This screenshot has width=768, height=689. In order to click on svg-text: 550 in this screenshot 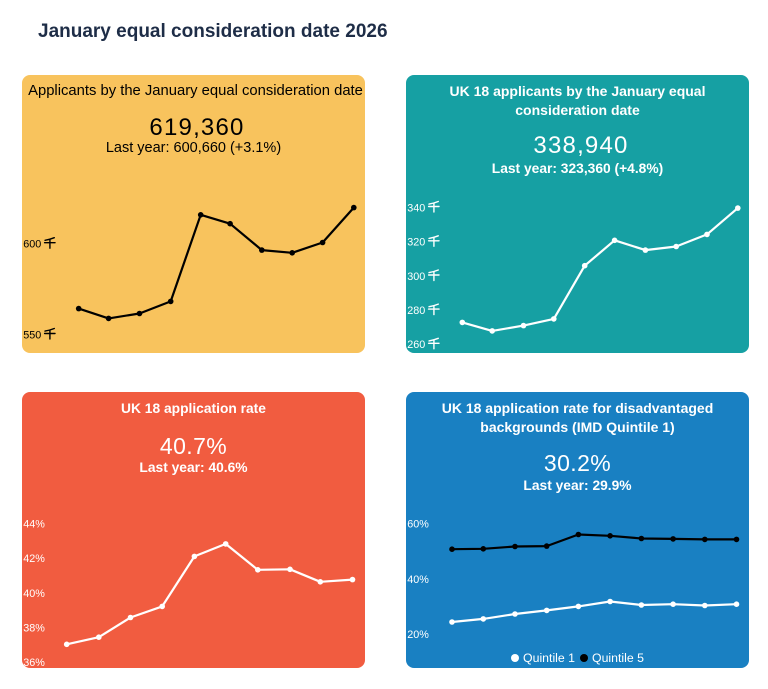, I will do `click(32, 335)`.